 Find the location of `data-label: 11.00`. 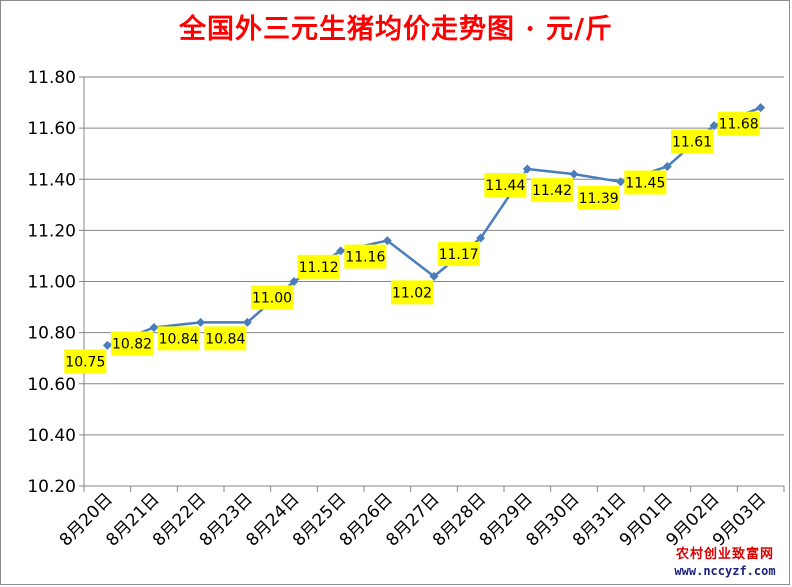

data-label: 11.00 is located at coordinates (272, 299).